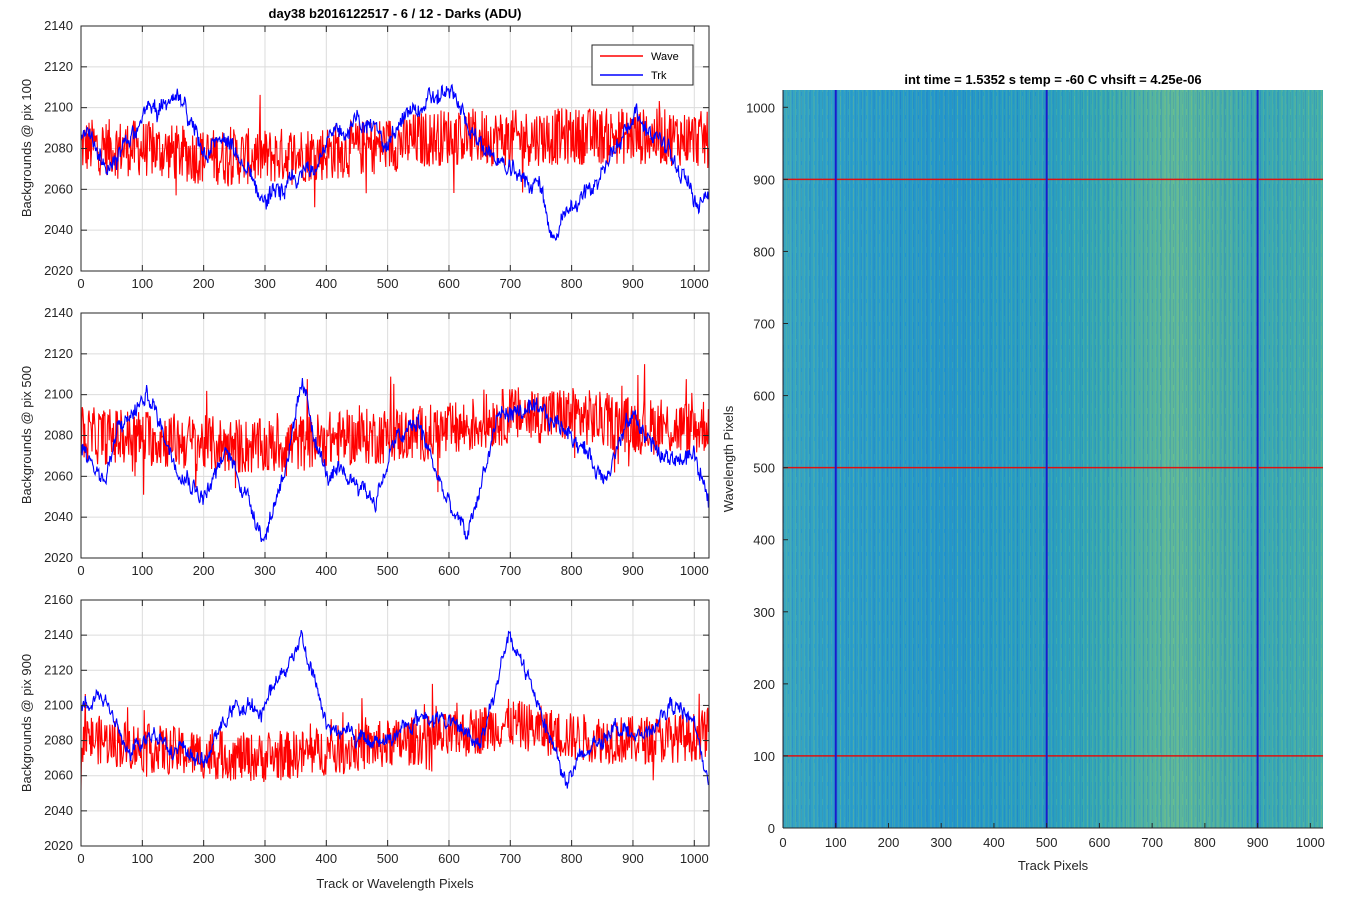 The height and width of the screenshot is (900, 1350). I want to click on y-tick-label: 100, so click(764, 756).